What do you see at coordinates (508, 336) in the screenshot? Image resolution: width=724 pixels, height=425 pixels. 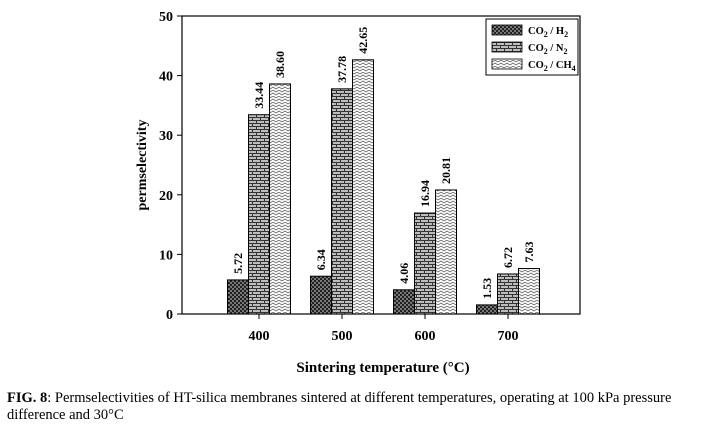 I see `x-tick-label: 700` at bounding box center [508, 336].